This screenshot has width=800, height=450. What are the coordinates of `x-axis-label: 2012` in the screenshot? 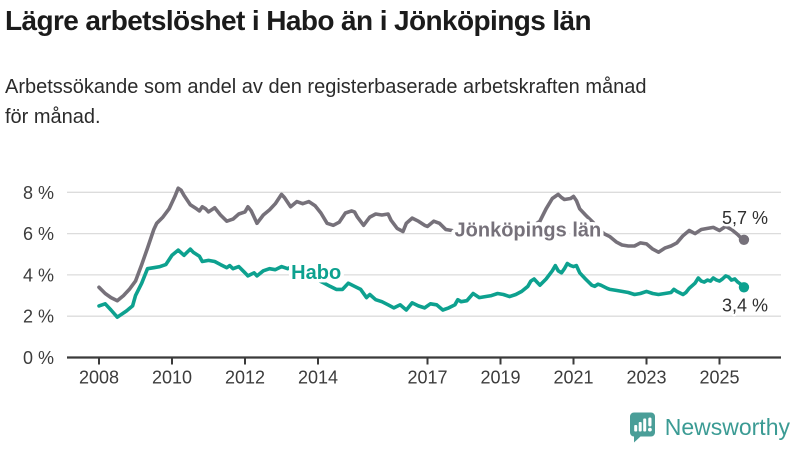 It's located at (245, 378).